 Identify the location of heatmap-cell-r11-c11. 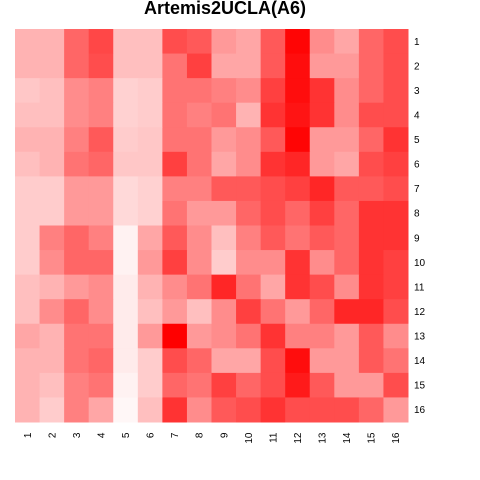
(273, 287).